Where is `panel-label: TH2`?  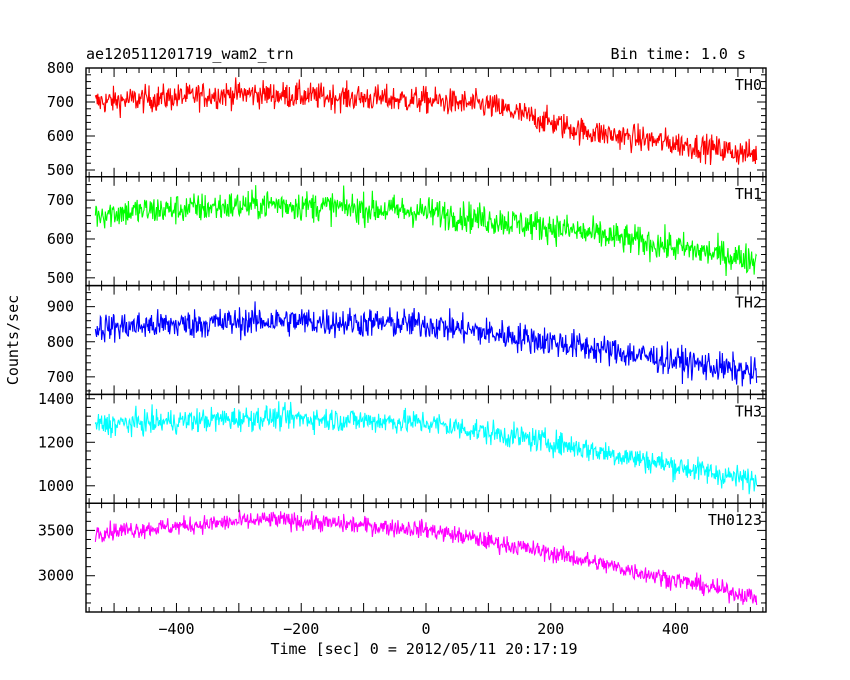
panel-label: TH2 is located at coordinates (748, 303).